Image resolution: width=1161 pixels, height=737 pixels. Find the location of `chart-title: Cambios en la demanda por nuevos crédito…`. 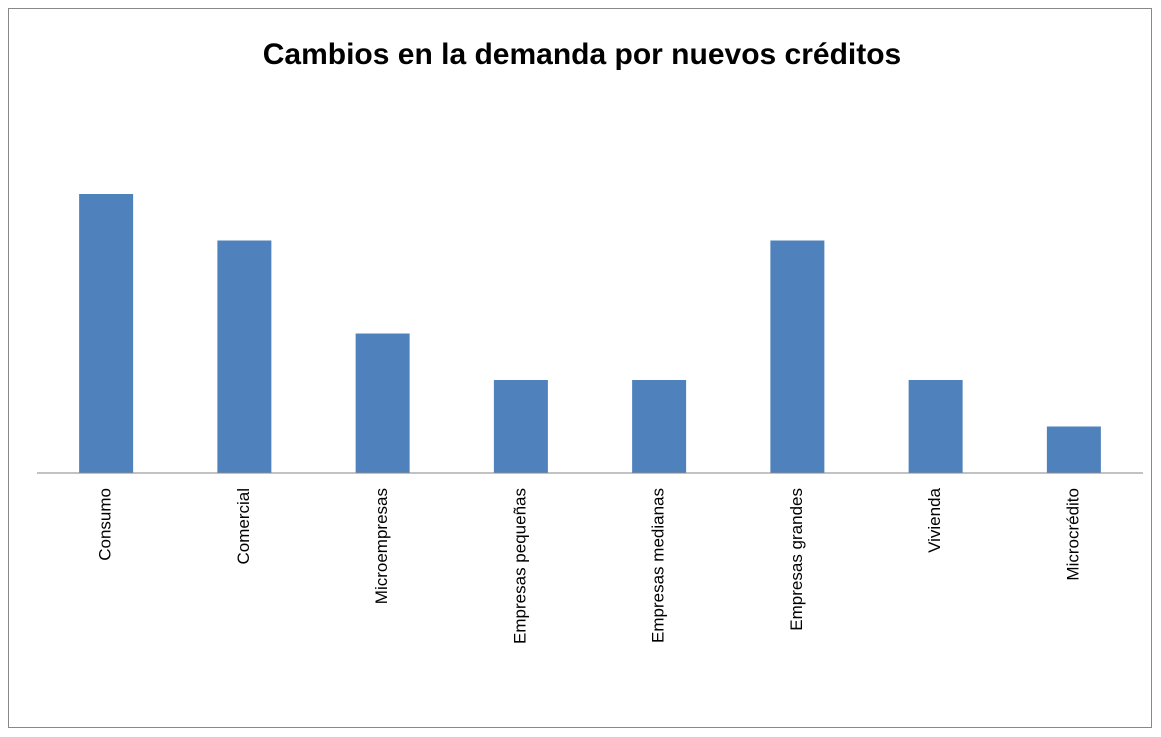

chart-title: Cambios en la demanda por nuevos crédito… is located at coordinates (582, 54).